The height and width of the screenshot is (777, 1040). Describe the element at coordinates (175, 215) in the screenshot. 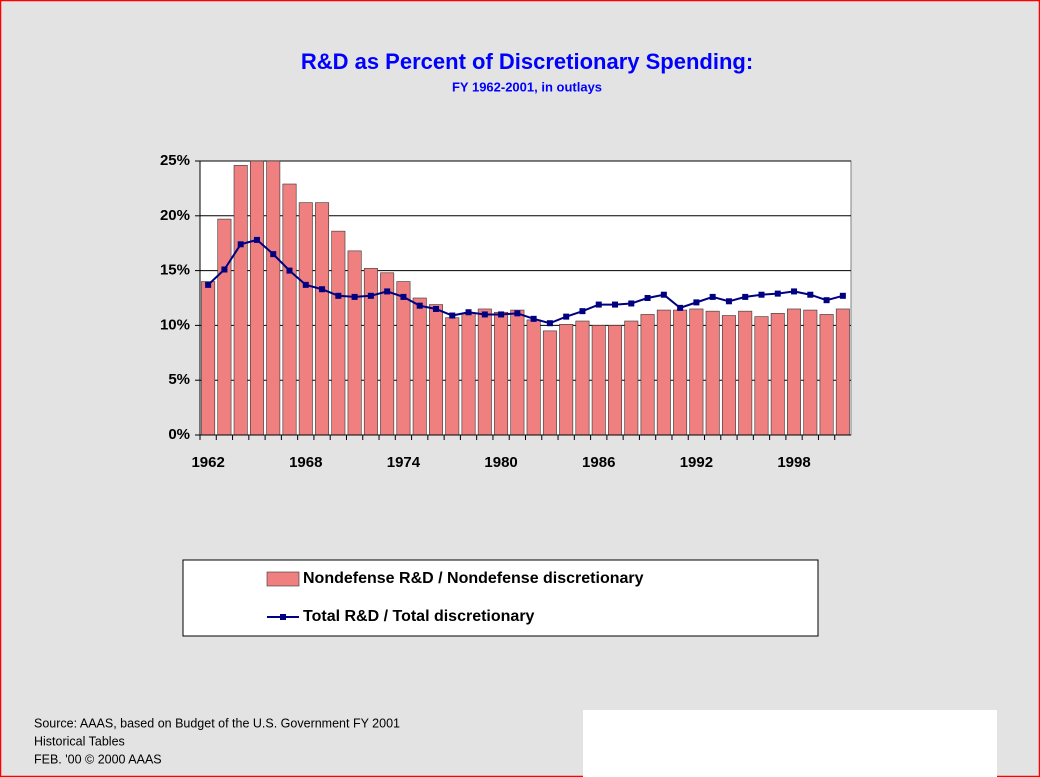

I see `y-tick-label: 20%` at that location.